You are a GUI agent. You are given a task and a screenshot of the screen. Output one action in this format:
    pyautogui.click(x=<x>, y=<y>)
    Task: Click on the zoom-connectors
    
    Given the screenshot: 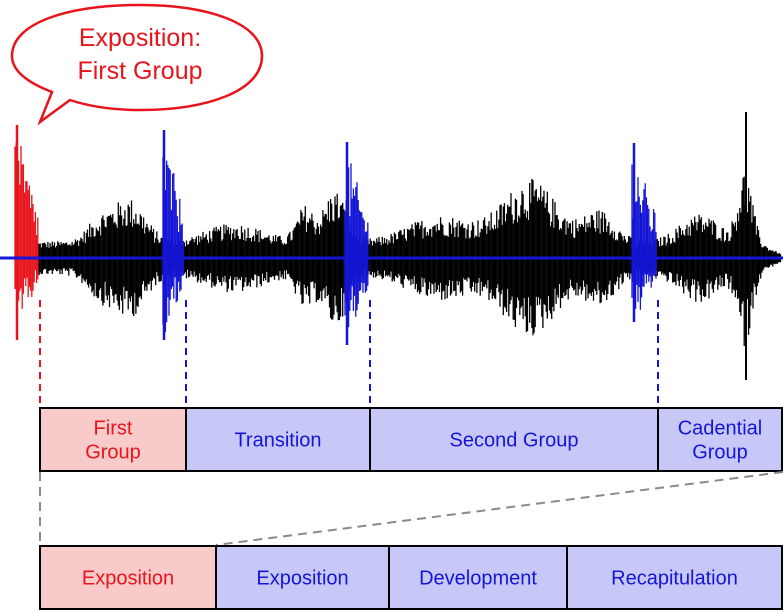 What is the action you would take?
    pyautogui.click(x=411, y=508)
    